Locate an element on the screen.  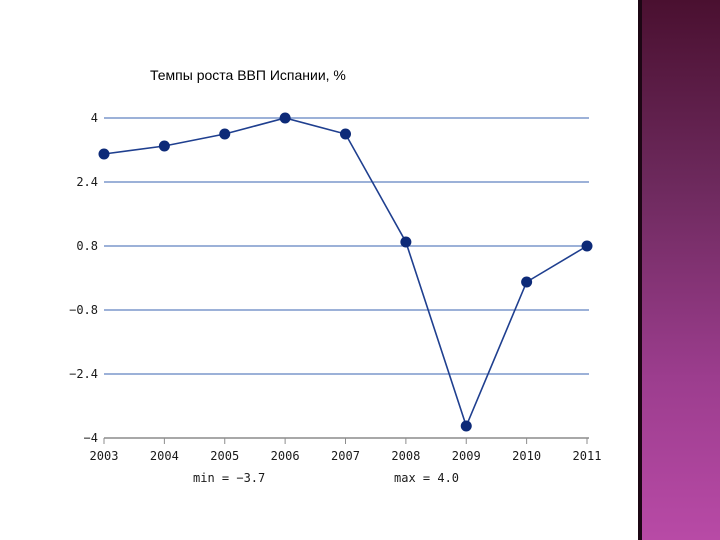
y-tick-label: −4 is located at coordinates (91, 438).